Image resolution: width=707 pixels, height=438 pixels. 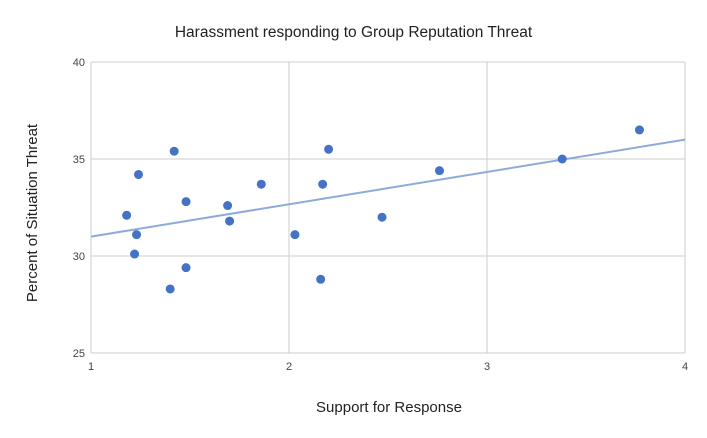 I want to click on y-tick-label: 40, so click(x=79, y=63).